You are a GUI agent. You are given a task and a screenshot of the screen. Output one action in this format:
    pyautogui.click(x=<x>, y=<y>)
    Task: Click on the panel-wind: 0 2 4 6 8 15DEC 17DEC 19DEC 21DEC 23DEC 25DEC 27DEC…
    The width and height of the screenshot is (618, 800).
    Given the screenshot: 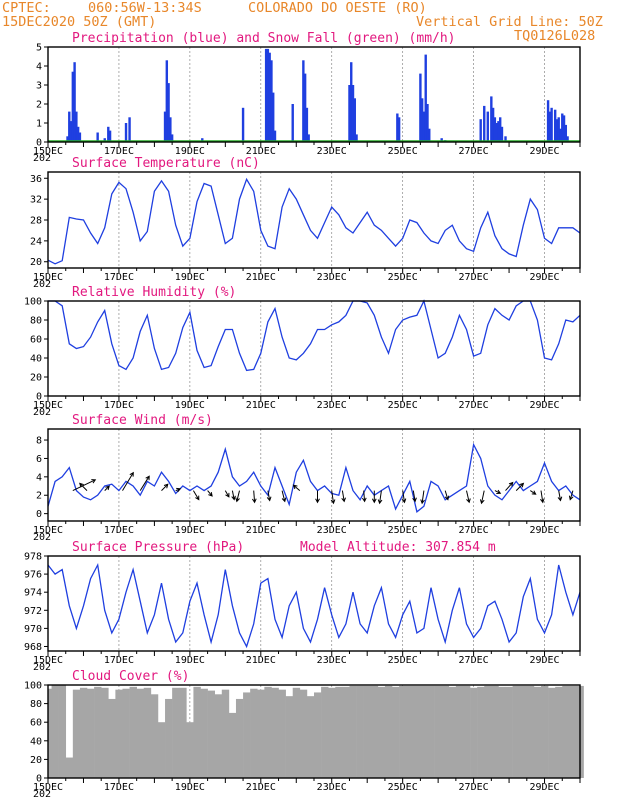 What is the action you would take?
    pyautogui.click(x=307, y=478)
    